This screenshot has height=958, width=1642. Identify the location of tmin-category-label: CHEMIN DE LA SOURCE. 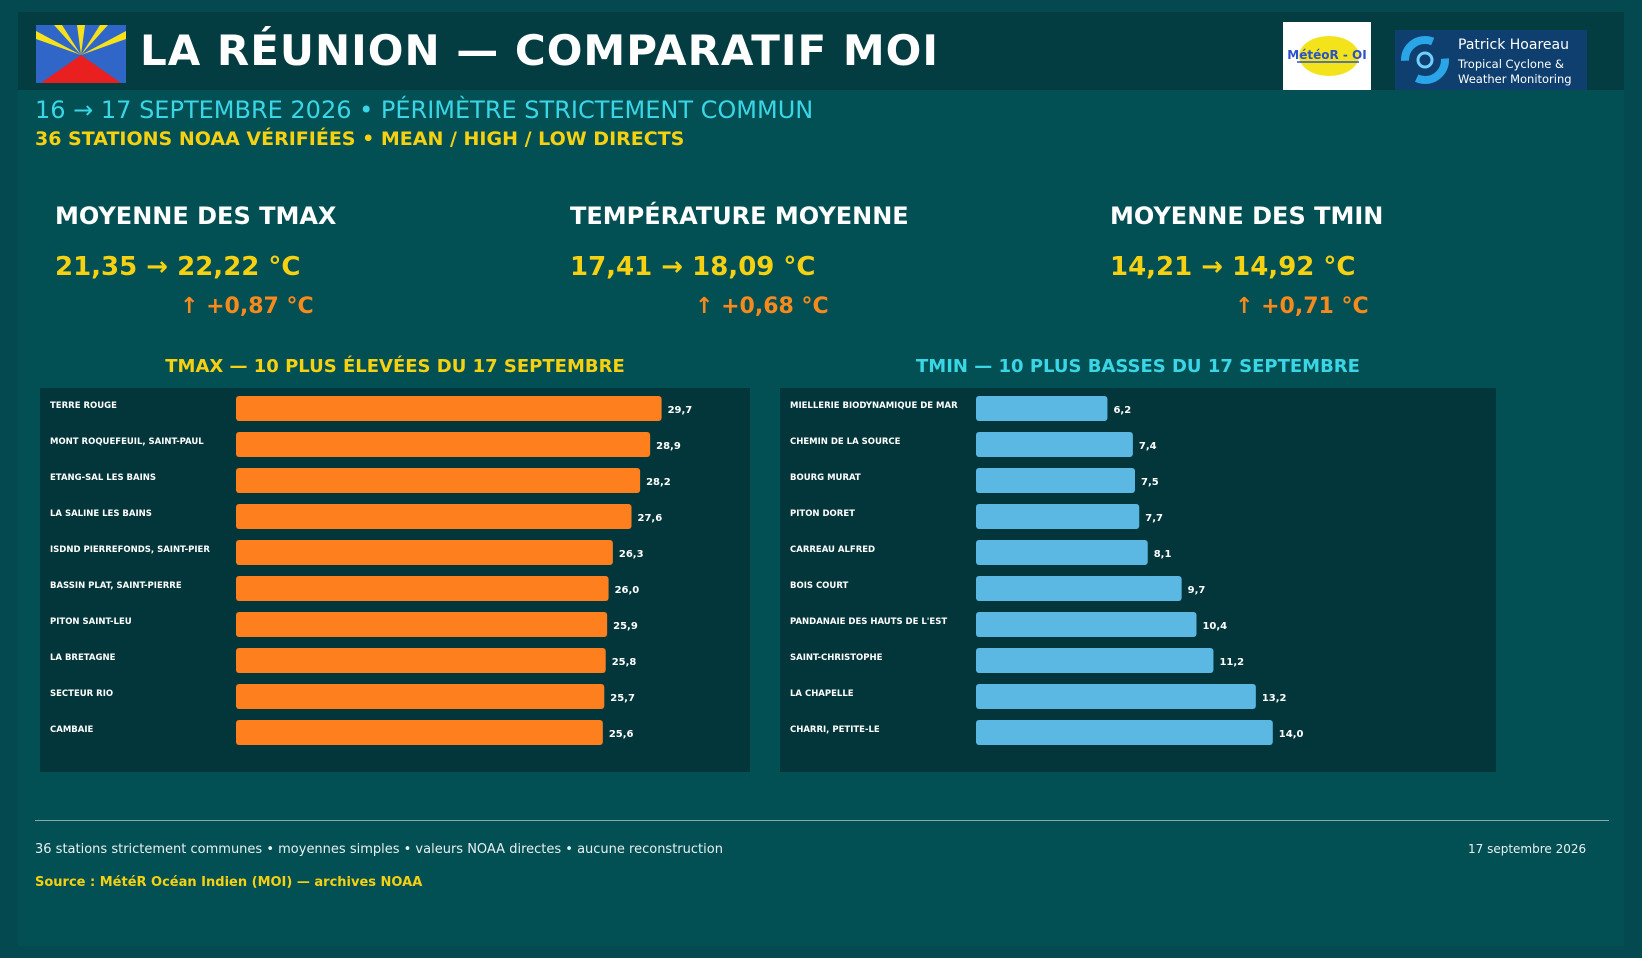
(845, 442).